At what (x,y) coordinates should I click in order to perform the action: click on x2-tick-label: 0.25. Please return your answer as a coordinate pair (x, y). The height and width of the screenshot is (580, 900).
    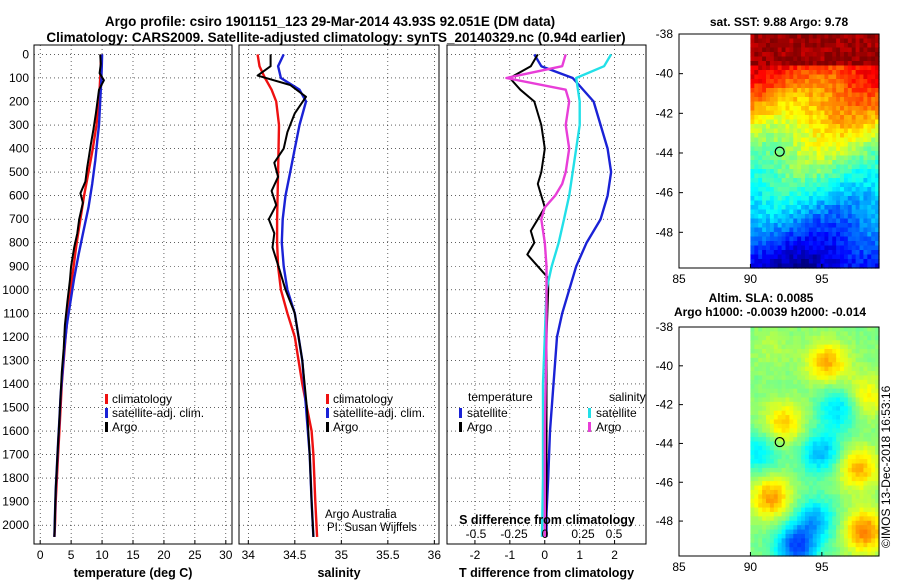
    Looking at the image, I should click on (583, 534).